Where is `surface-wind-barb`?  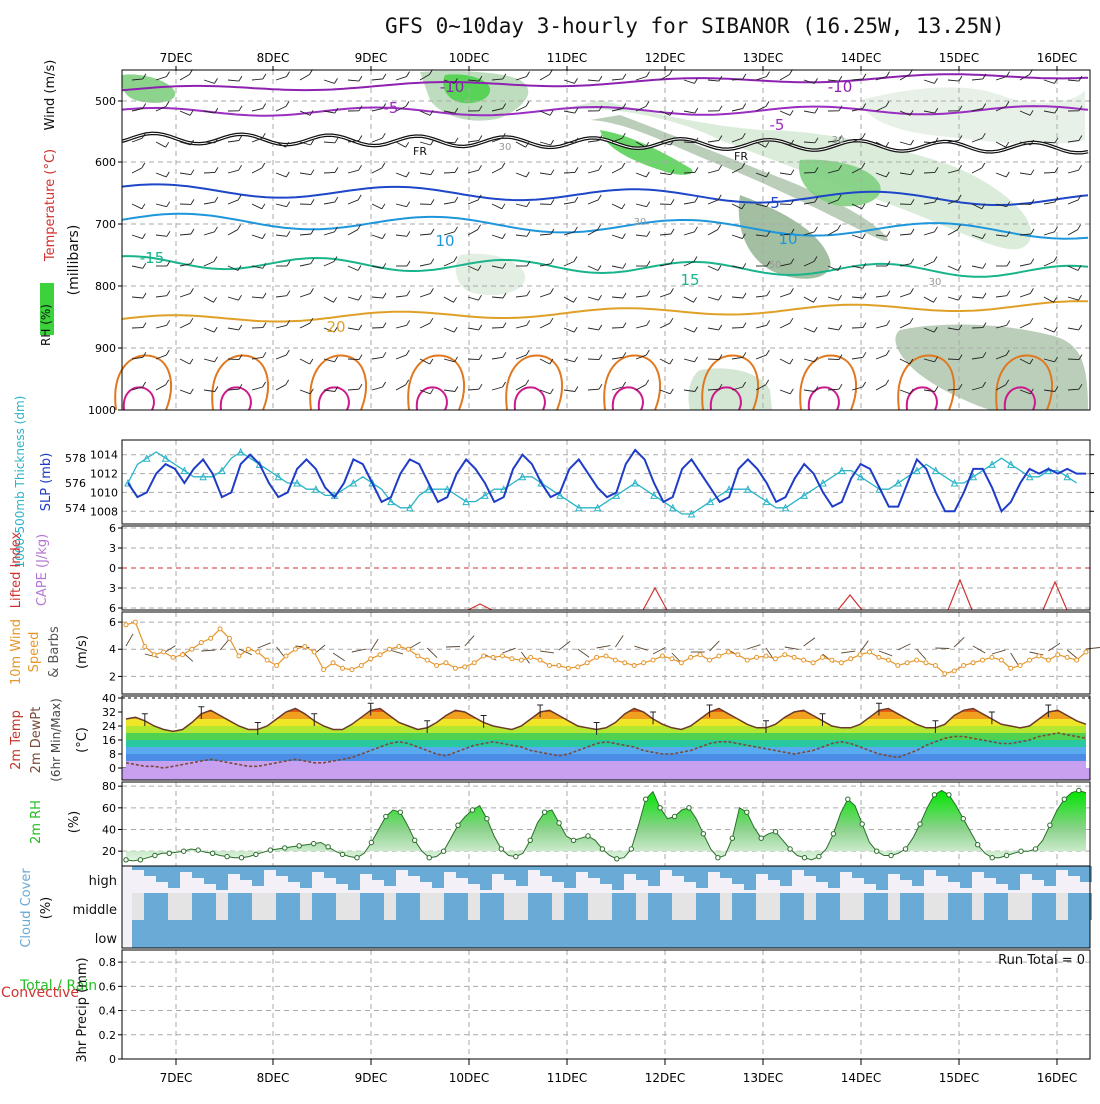
surface-wind-barb is located at coordinates (224, 644).